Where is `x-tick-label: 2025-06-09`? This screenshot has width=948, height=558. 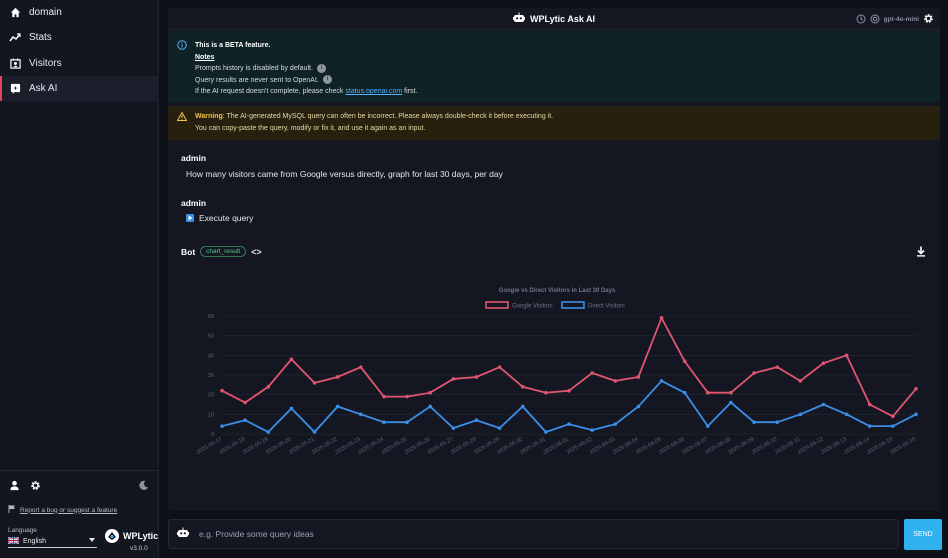 x-tick-label: 2025-06-09 is located at coordinates (741, 446).